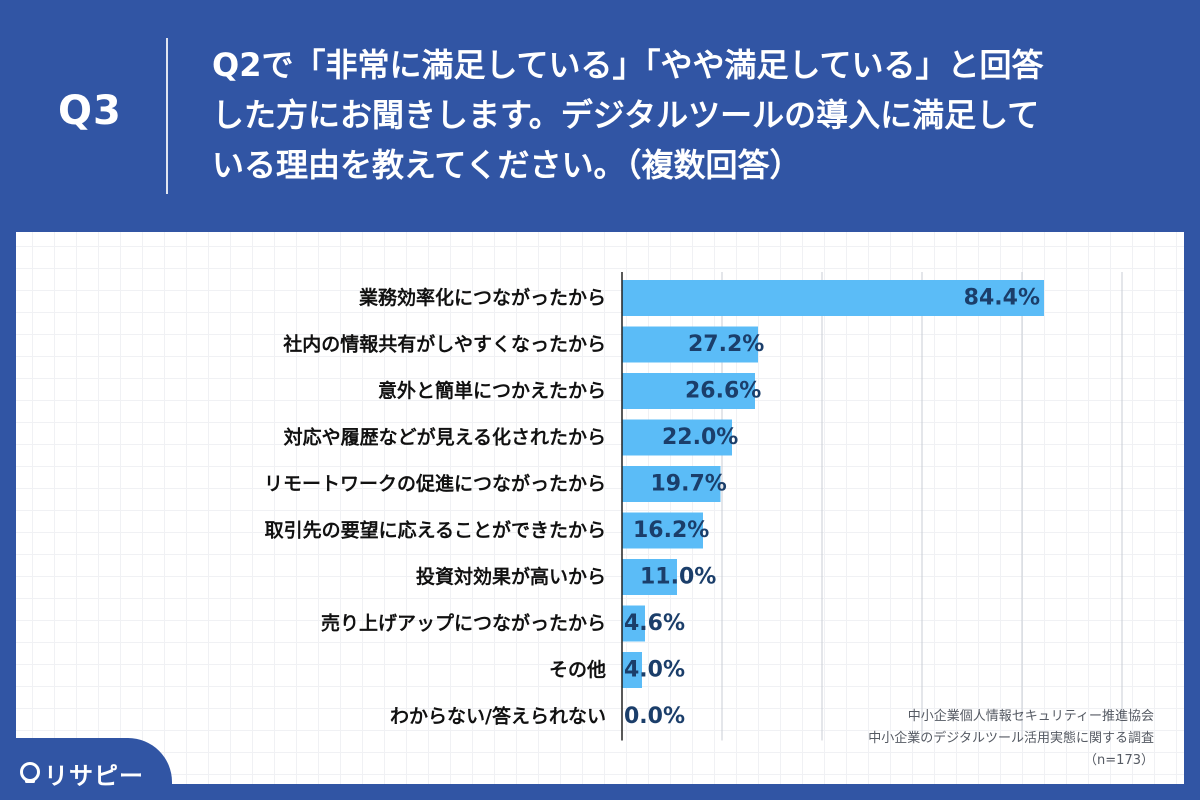 This screenshot has height=800, width=1200. I want to click on pin-icon, so click(30, 772).